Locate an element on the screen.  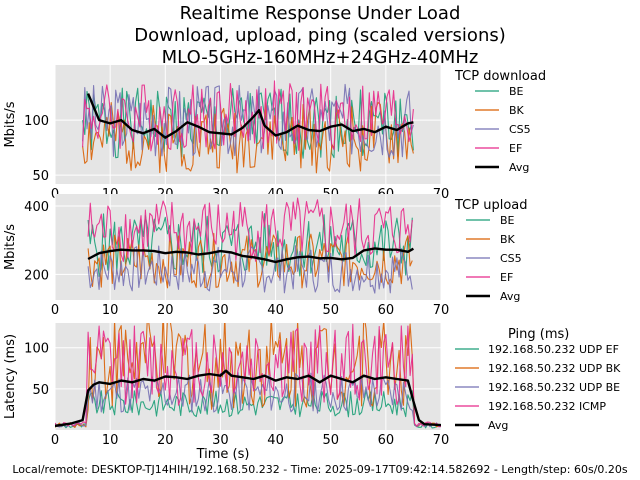
series-line-bk is located at coordinates (248, 137).